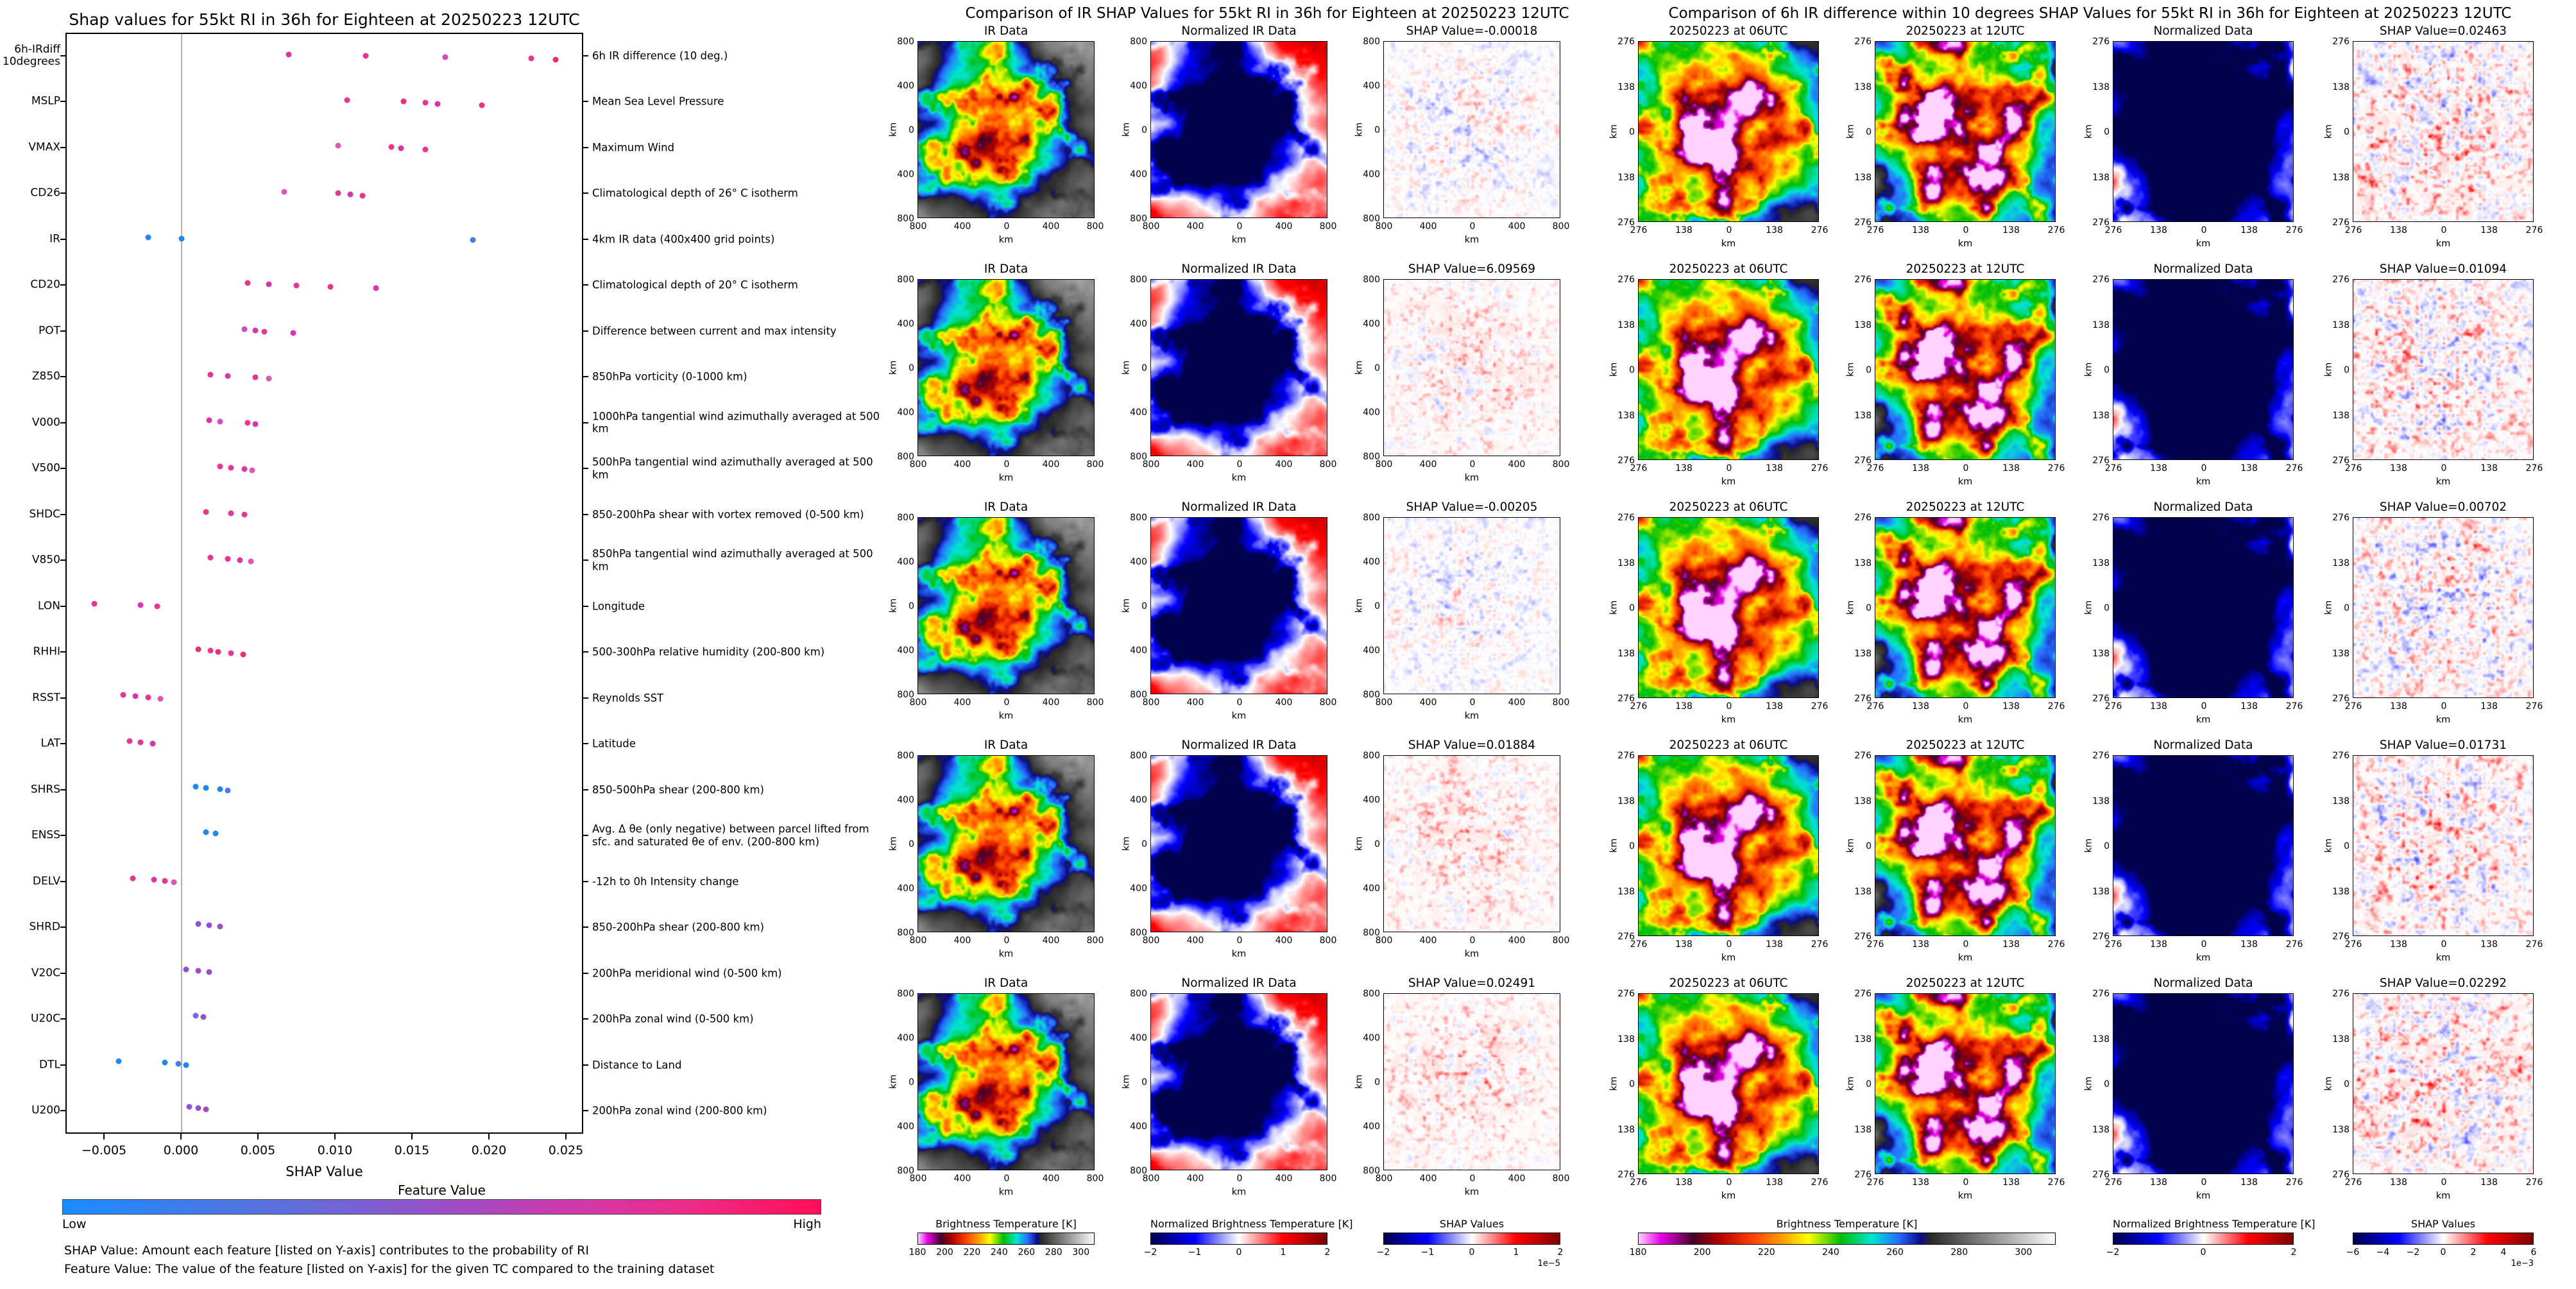 The image size is (2576, 1289). Describe the element at coordinates (2353, 1252) in the screenshot. I see `colorbar-tick-label: −6` at that location.